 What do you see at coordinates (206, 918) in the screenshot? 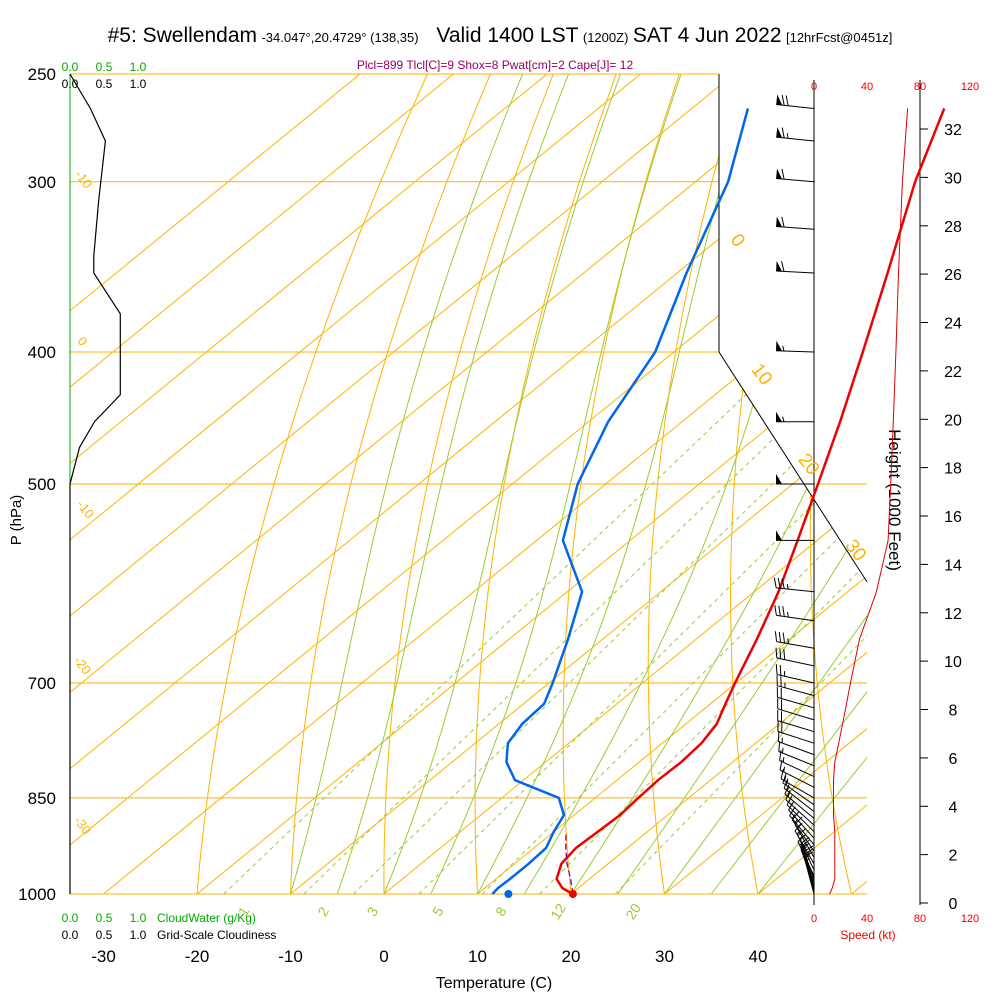
I see `cloud-water-label: CloudWater (g/Kg)` at bounding box center [206, 918].